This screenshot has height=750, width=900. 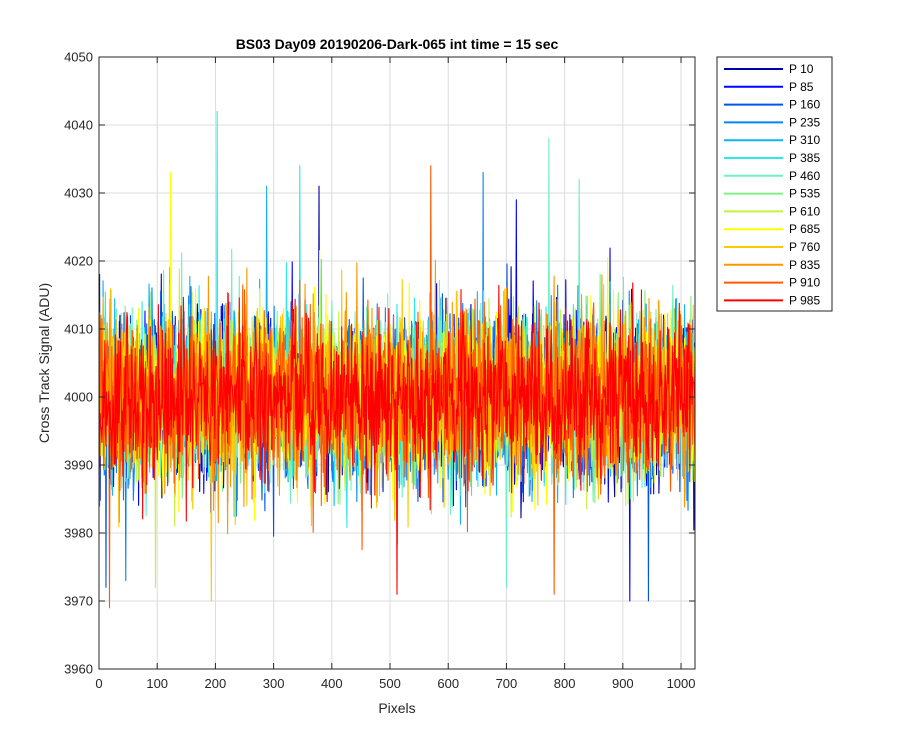 What do you see at coordinates (804, 211) in the screenshot?
I see `legend-entry: P 610` at bounding box center [804, 211].